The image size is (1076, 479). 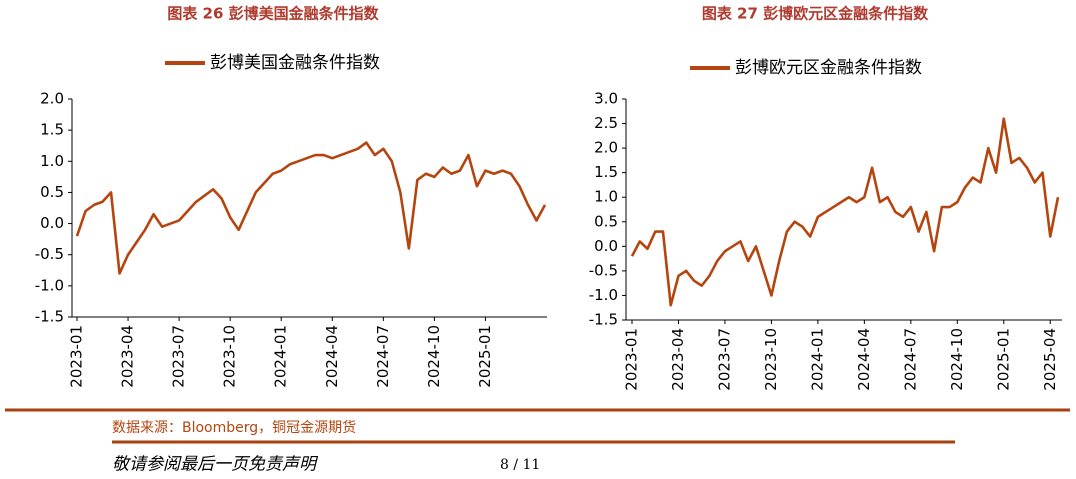 I want to click on page-number: 8 / 11, so click(x=520, y=465).